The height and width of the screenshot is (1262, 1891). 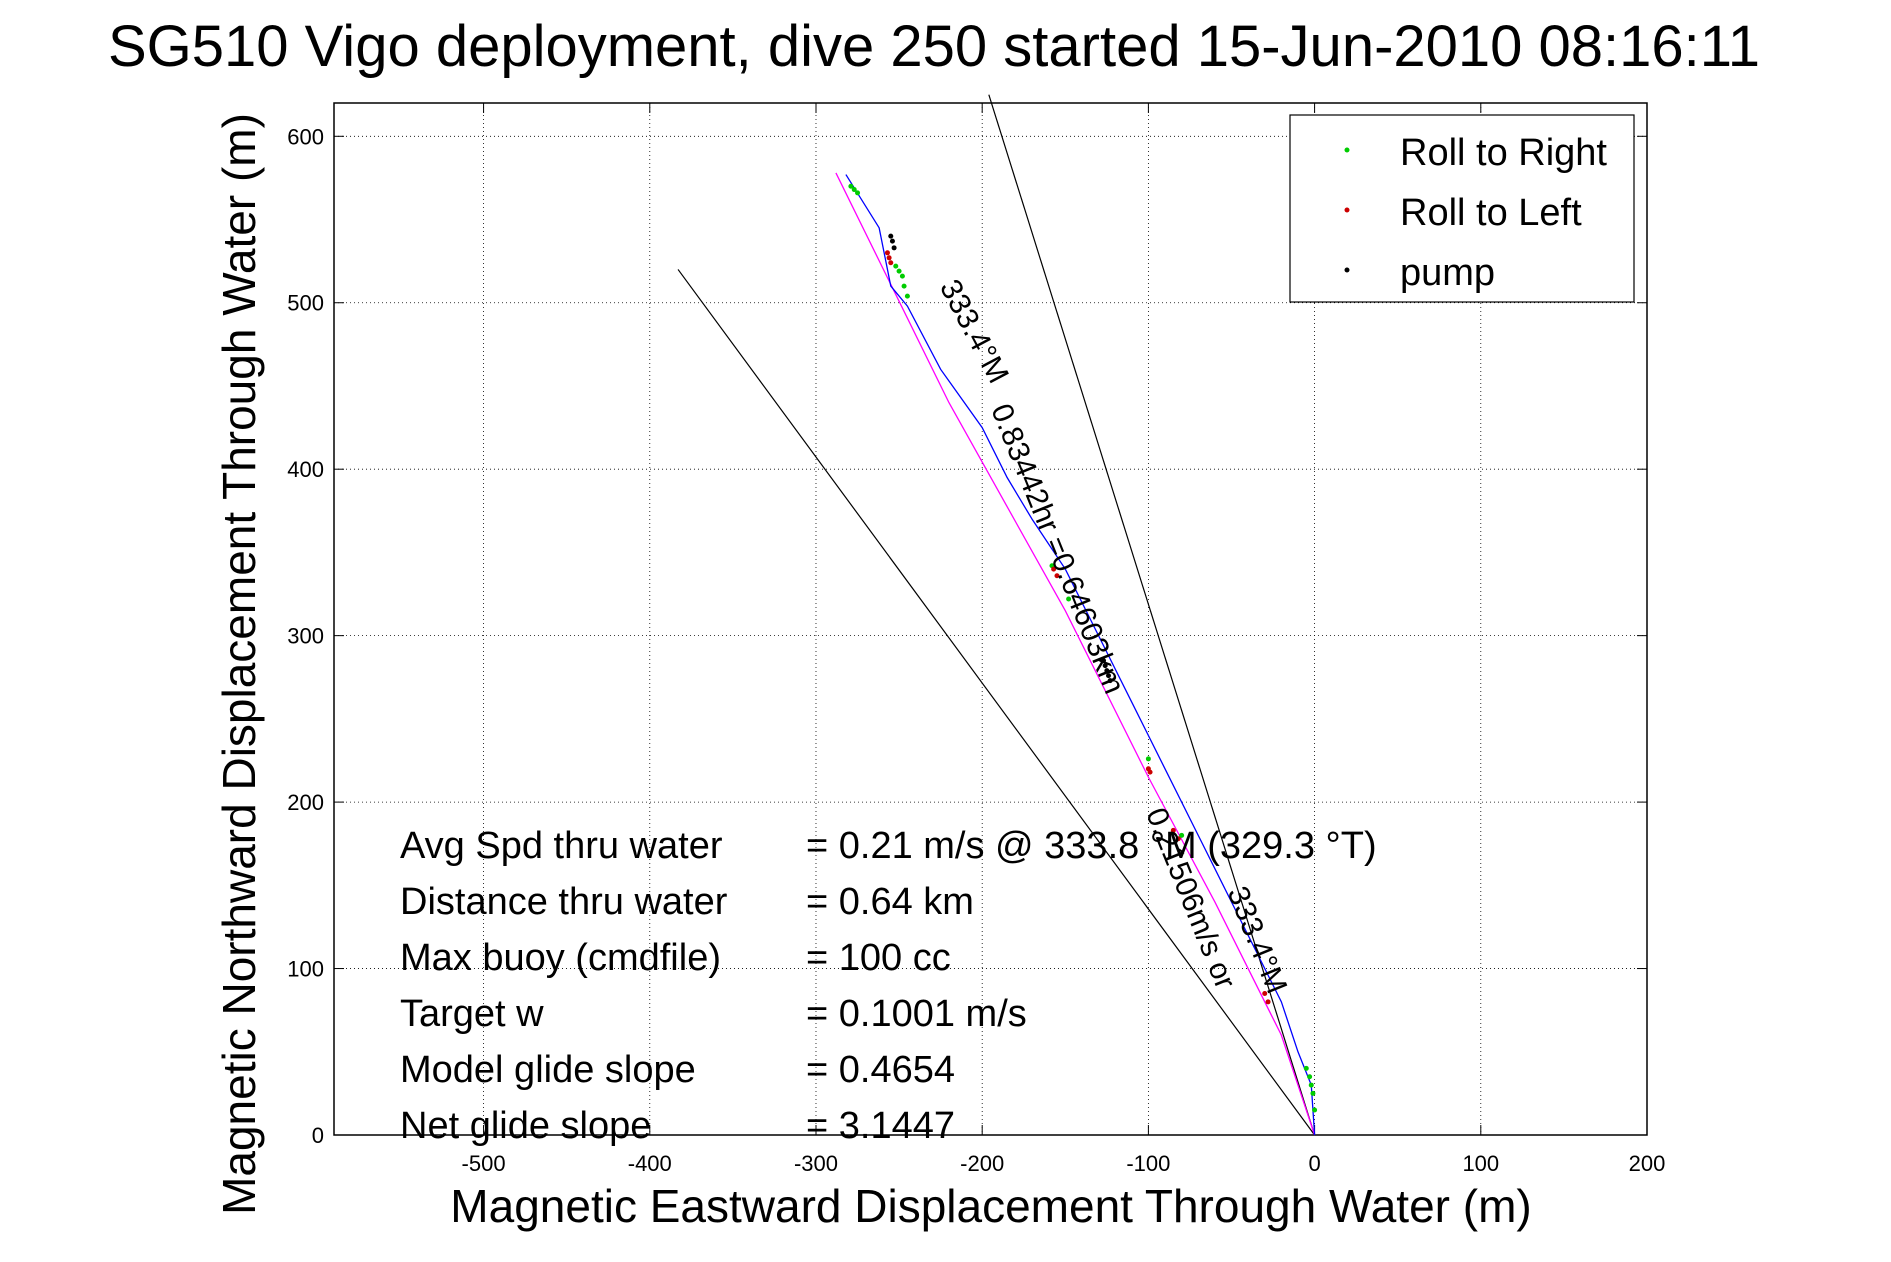 What do you see at coordinates (1148, 1163) in the screenshot?
I see `x-tick-label: -100` at bounding box center [1148, 1163].